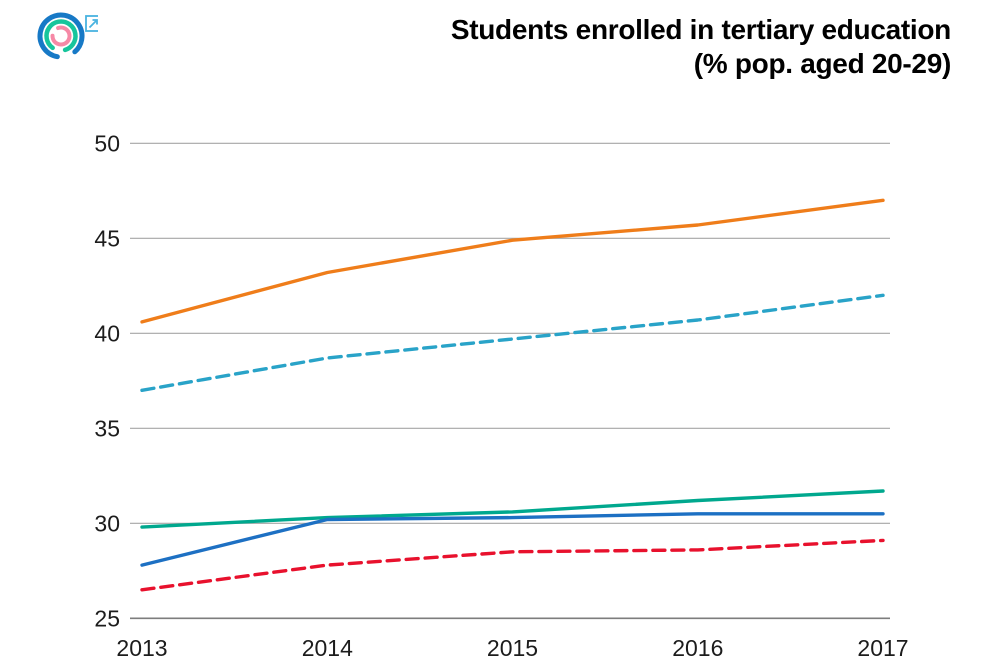  I want to click on logo-middle-arc, so click(61, 36).